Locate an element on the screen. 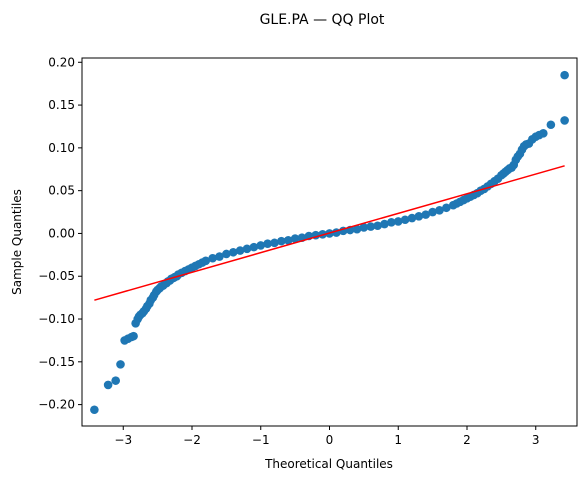 The height and width of the screenshot is (480, 587). y-tick-label: 0.15 is located at coordinates (61, 105).